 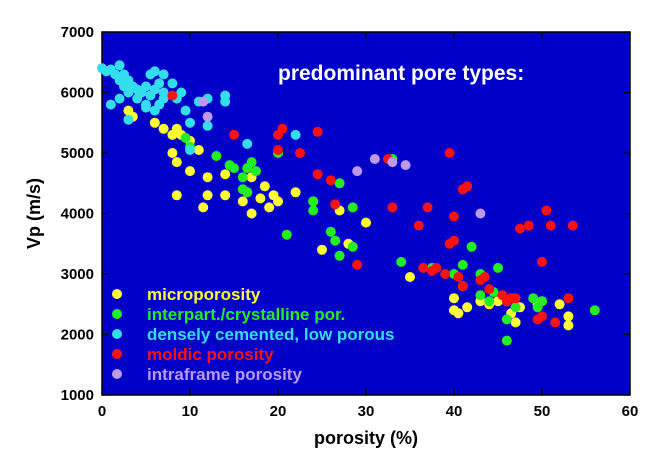 What do you see at coordinates (366, 411) in the screenshot?
I see `x-tick-label-3: 30` at bounding box center [366, 411].